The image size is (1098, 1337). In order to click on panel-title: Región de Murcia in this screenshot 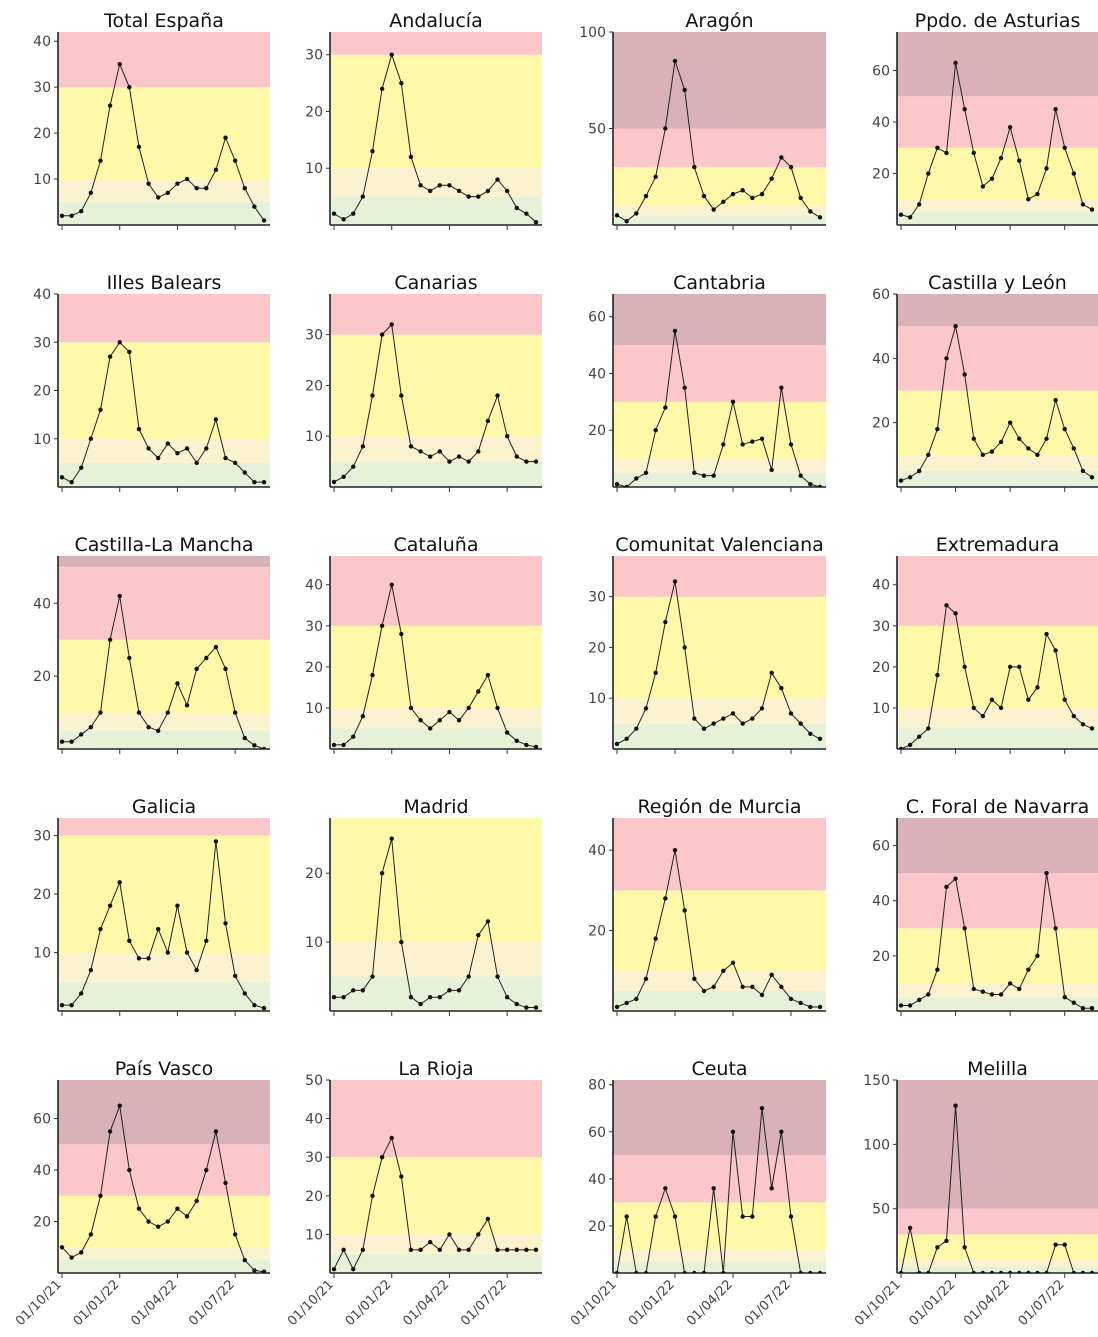, I will do `click(719, 807)`.